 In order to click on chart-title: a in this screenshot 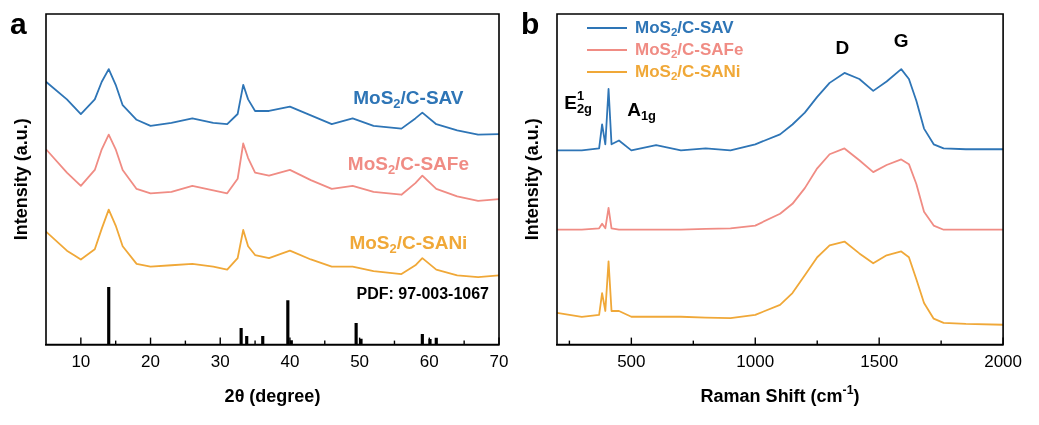, I will do `click(18, 24)`.